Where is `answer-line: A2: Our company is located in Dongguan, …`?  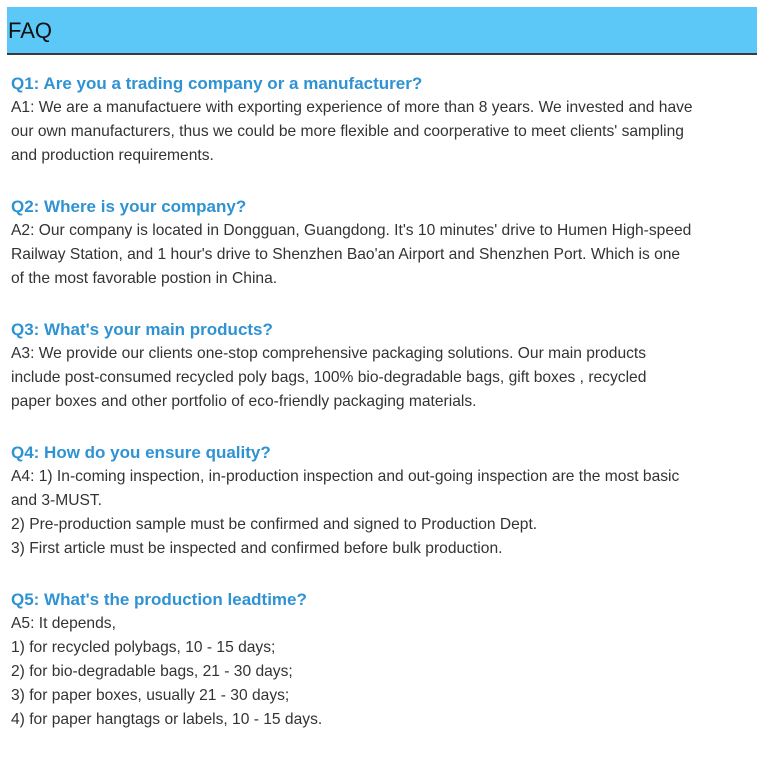
answer-line: A2: Our company is located in Dongguan, … is located at coordinates (351, 230).